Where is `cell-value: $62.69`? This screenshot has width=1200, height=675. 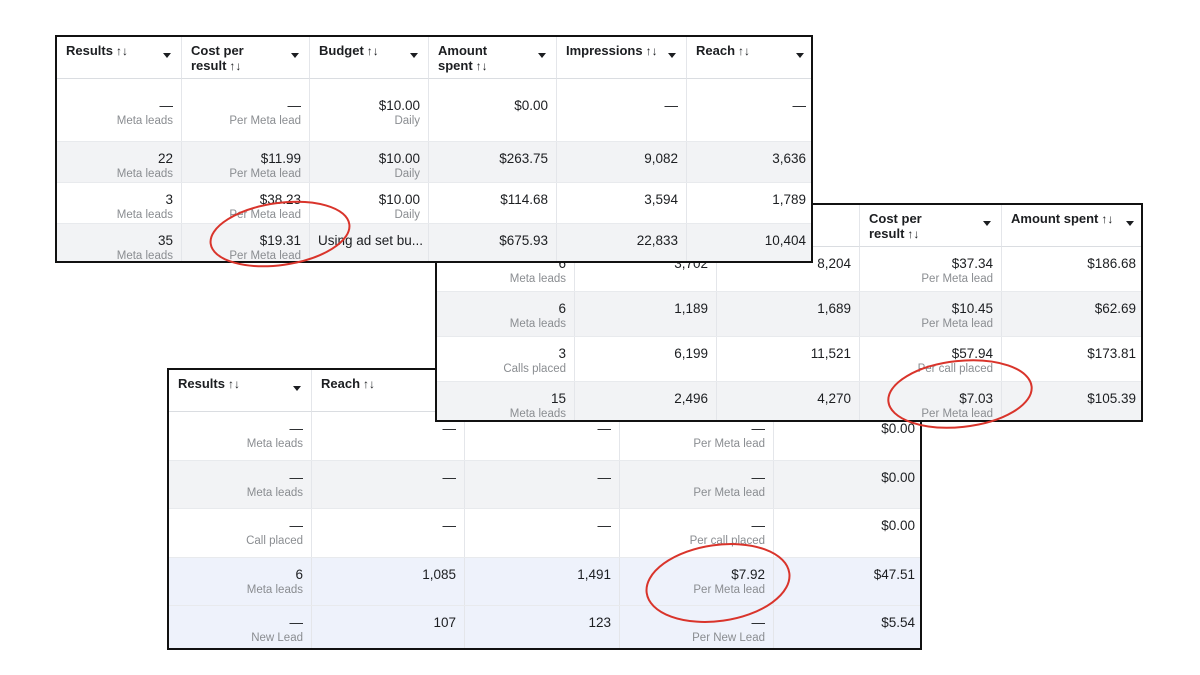
cell-value: $62.69 is located at coordinates (1115, 308).